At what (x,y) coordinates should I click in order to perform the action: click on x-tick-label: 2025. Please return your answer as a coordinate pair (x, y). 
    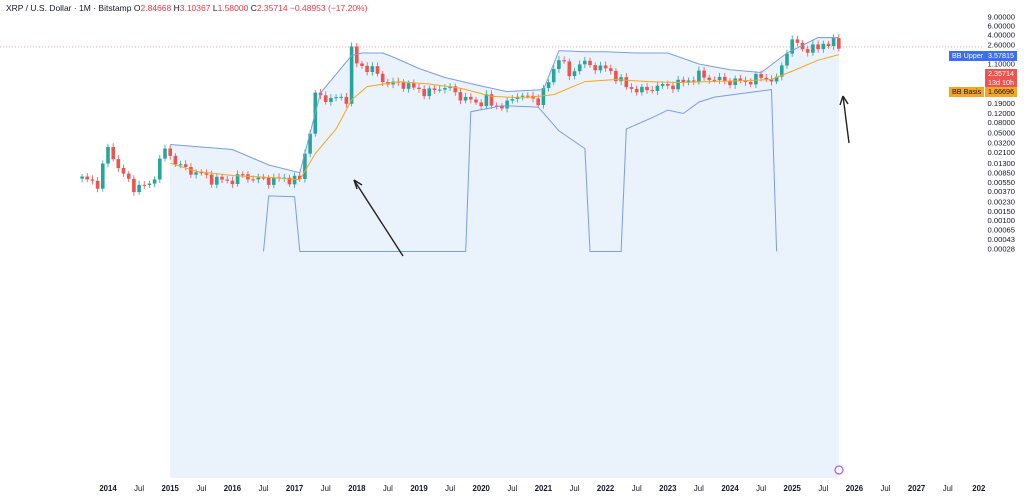
    Looking at the image, I should click on (793, 488).